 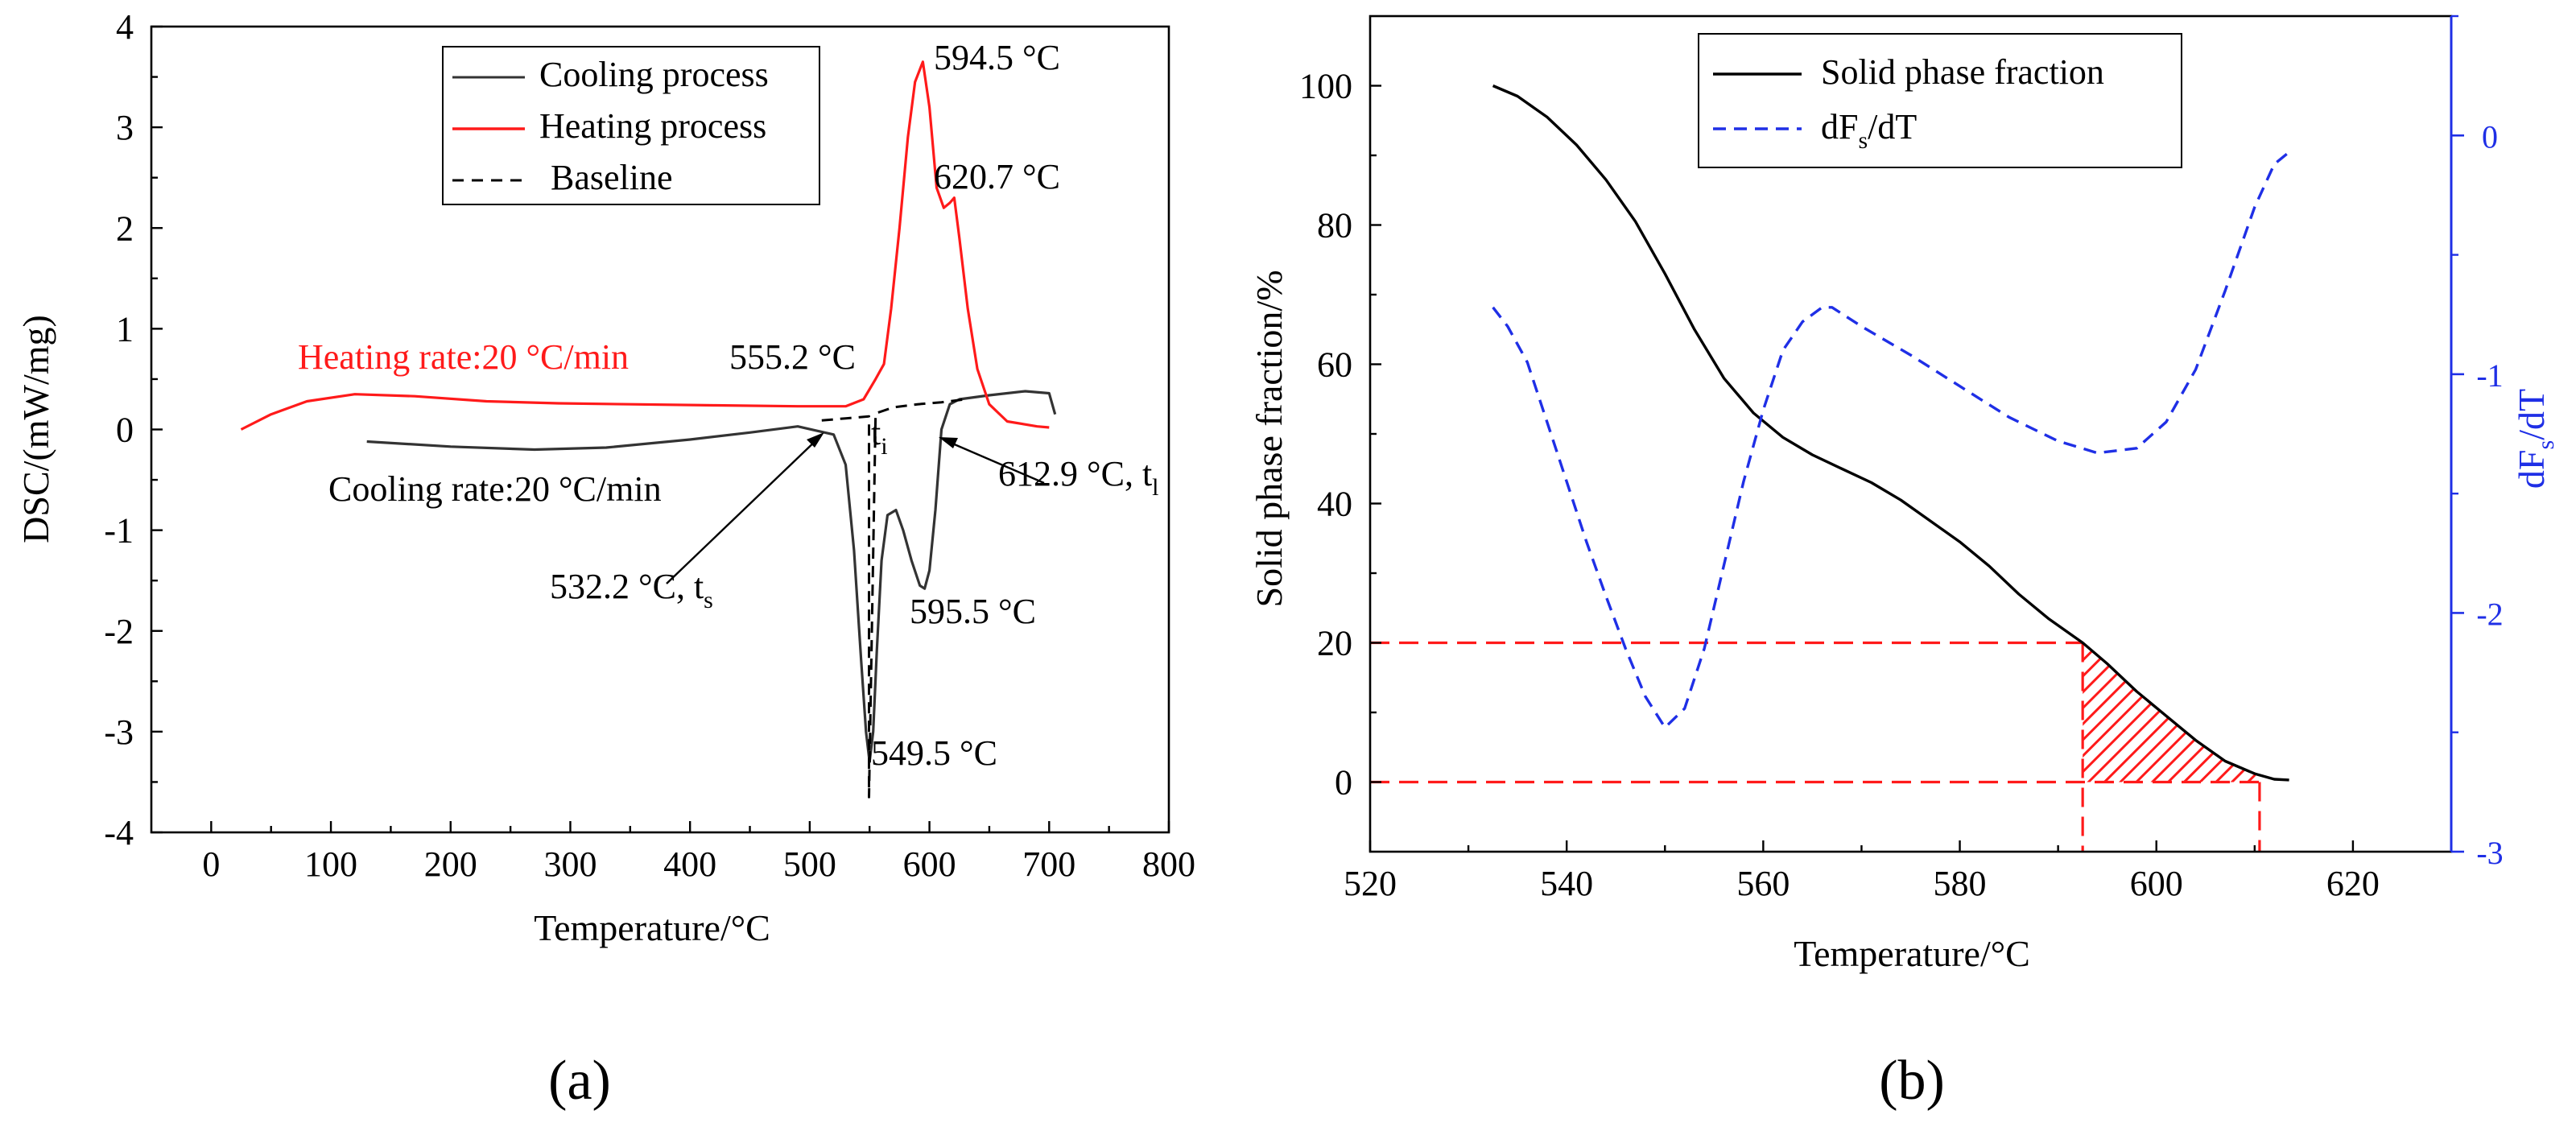 What do you see at coordinates (463, 357) in the screenshot?
I see `annotation-heating-rate: Heating rate:20 °C/min` at bounding box center [463, 357].